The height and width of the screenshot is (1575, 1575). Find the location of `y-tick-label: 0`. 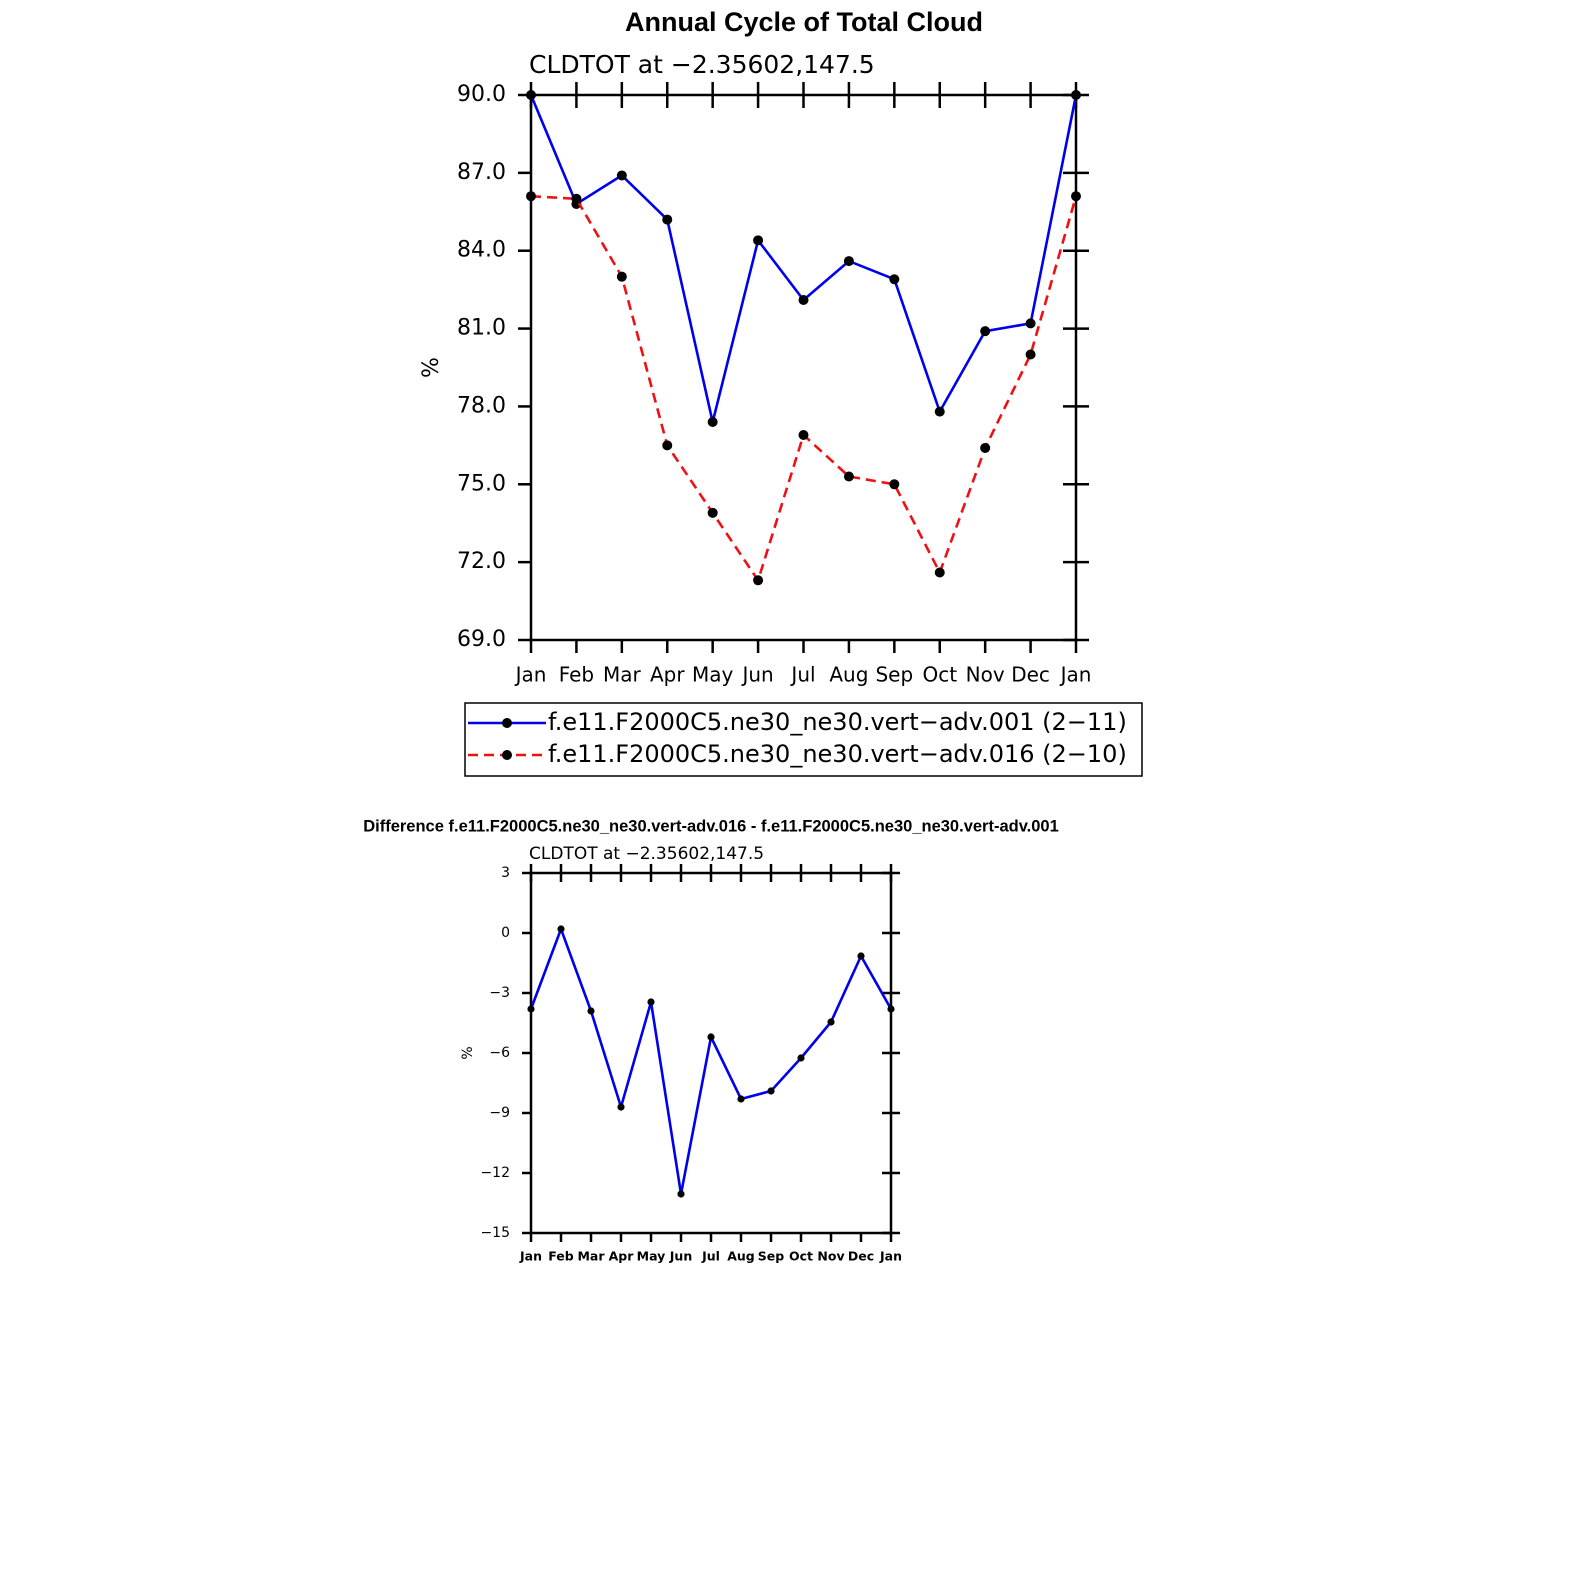

y-tick-label: 0 is located at coordinates (505, 933).